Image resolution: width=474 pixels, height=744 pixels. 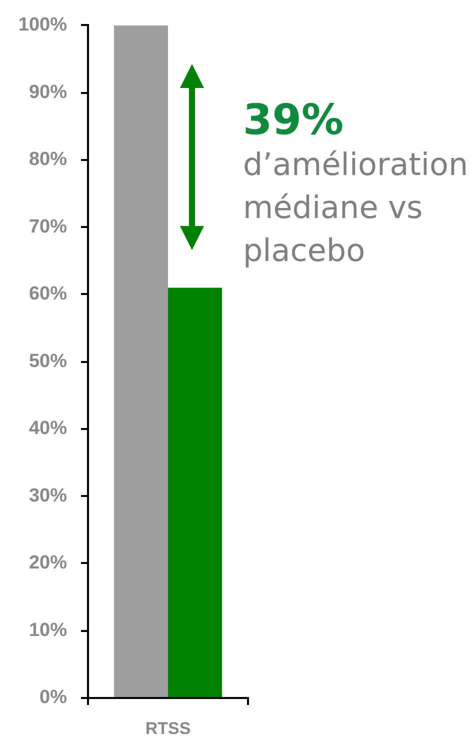 I want to click on y-tick-label: 40%, so click(x=48, y=429).